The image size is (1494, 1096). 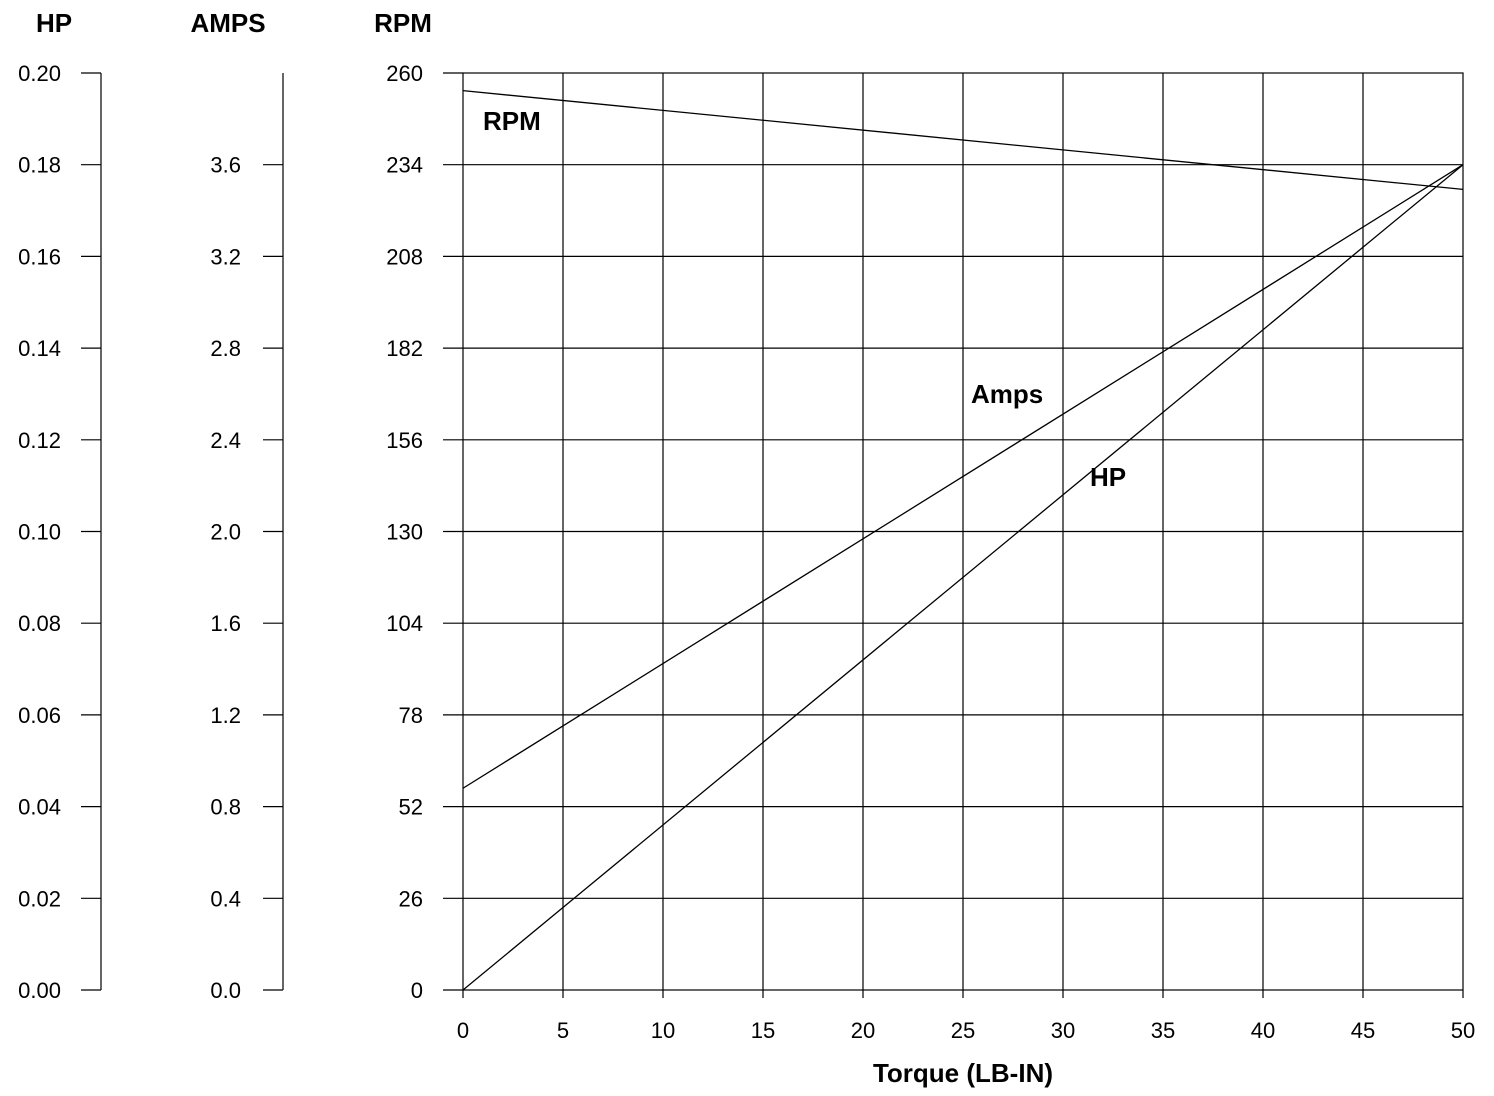 What do you see at coordinates (39, 715) in the screenshot?
I see `hp-tick-label: 0.06` at bounding box center [39, 715].